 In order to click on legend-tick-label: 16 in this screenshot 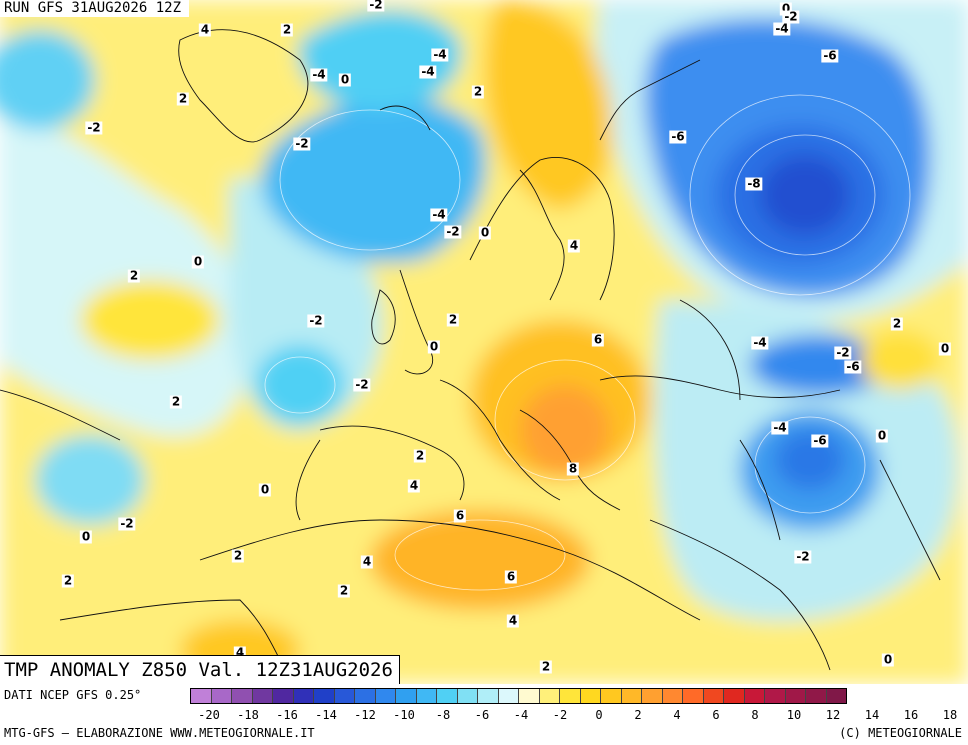, I will do `click(911, 715)`.